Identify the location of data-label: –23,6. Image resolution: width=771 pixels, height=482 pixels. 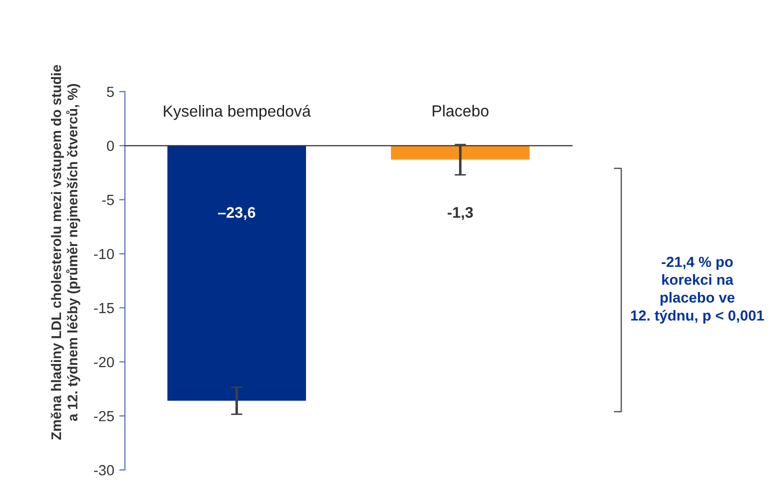
(237, 213).